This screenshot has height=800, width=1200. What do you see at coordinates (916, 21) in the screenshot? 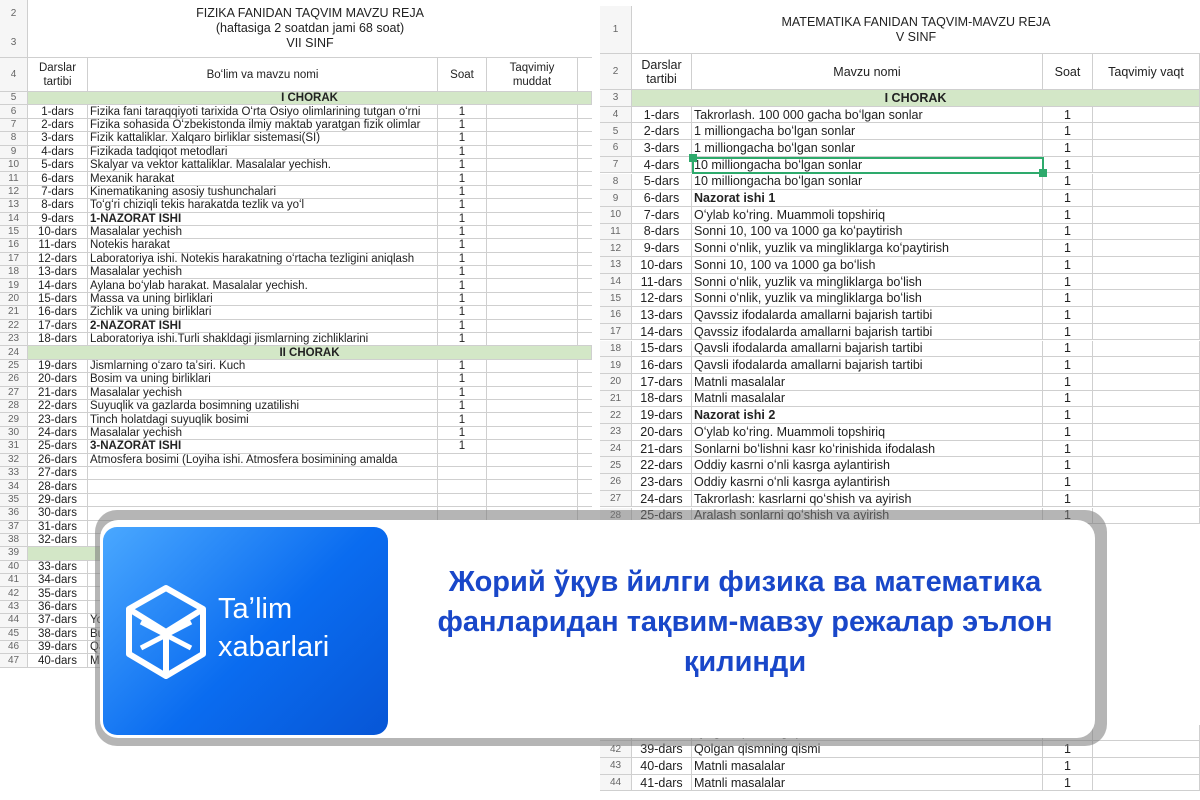
I see `title-line: MATEMATIKA FANIDAN TAQVIM-MAVZU REJA` at bounding box center [916, 21].